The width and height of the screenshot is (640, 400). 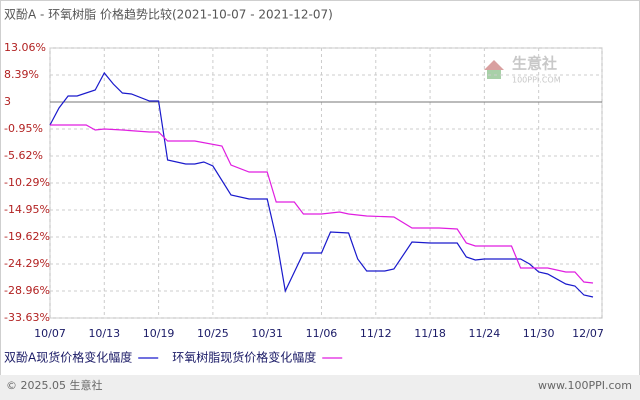 I want to click on x-tick-label: 11/30, so click(x=539, y=333).